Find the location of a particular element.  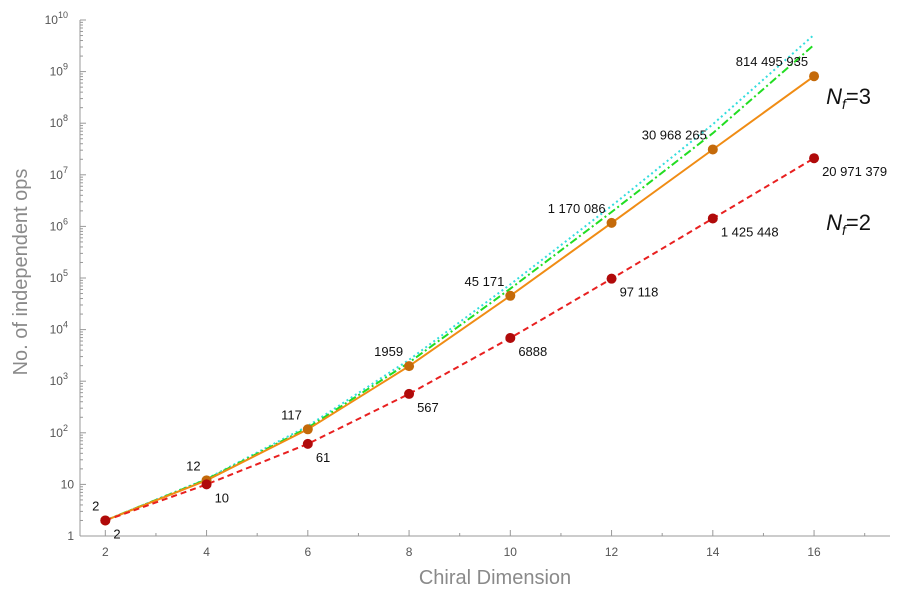

y-tick-label: 10⁵ is located at coordinates (59, 276).